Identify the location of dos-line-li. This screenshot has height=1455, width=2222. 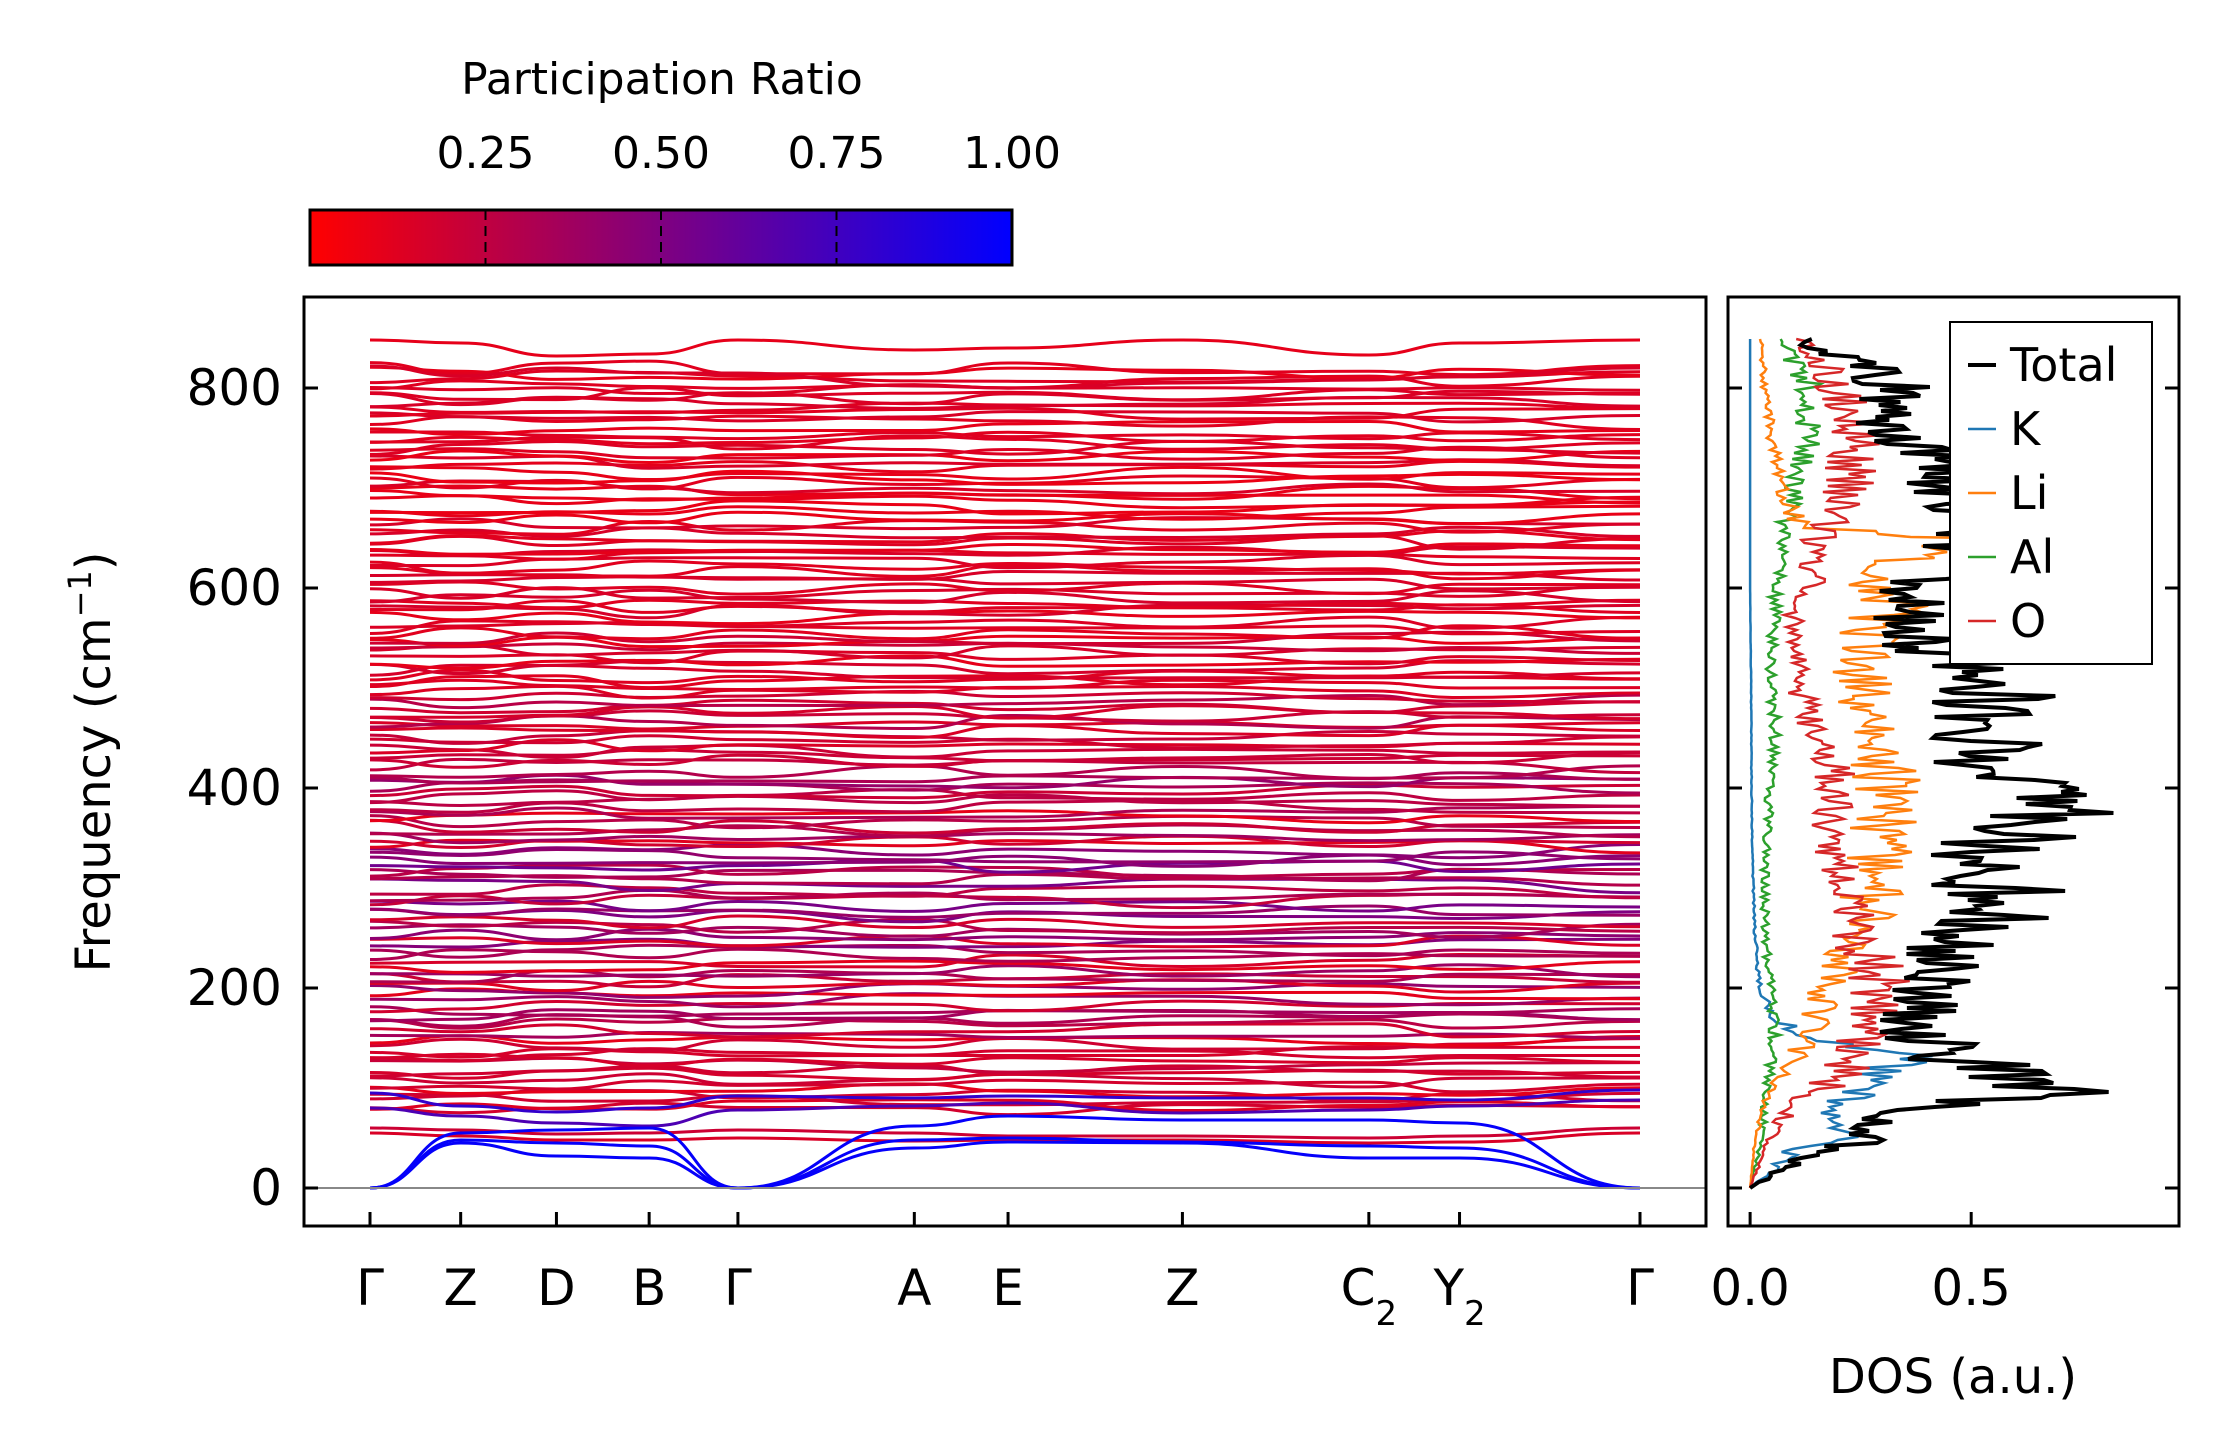
(1920, 763).